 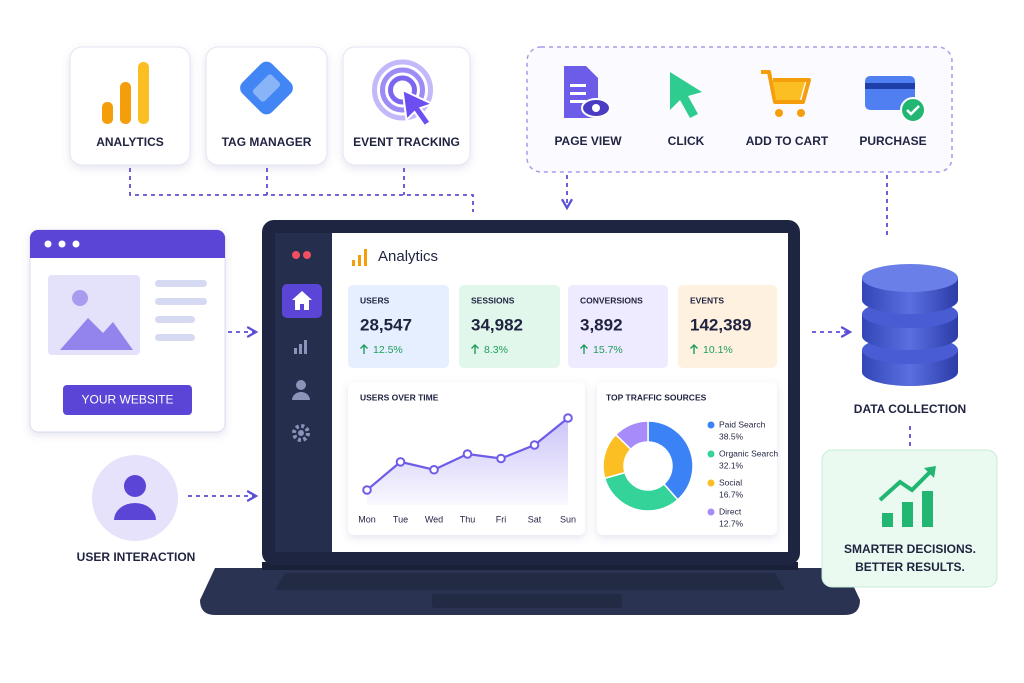 I want to click on database-label: DATA COLLECTION, so click(x=910, y=409).